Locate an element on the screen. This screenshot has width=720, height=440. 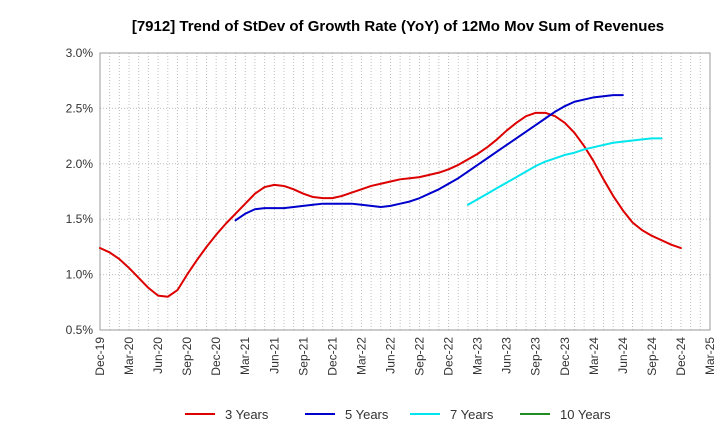
x-tick-label: Jun-24 is located at coordinates (623, 355).